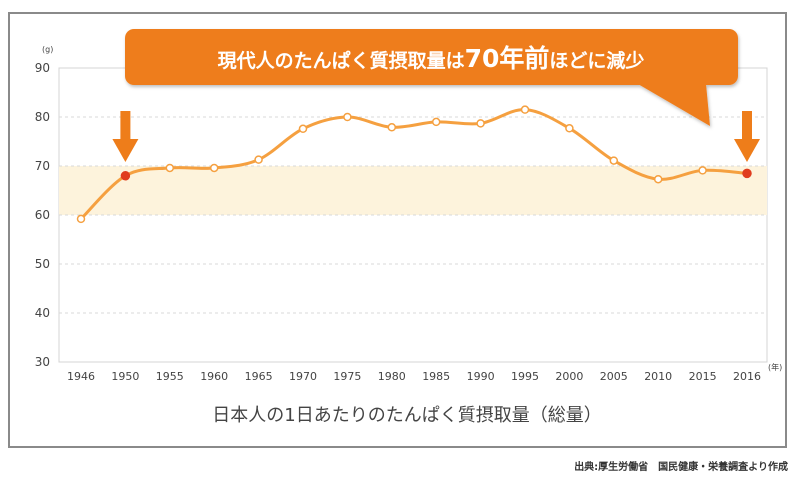 This screenshot has width=800, height=482. I want to click on x-tick-label: 1995, so click(525, 376).